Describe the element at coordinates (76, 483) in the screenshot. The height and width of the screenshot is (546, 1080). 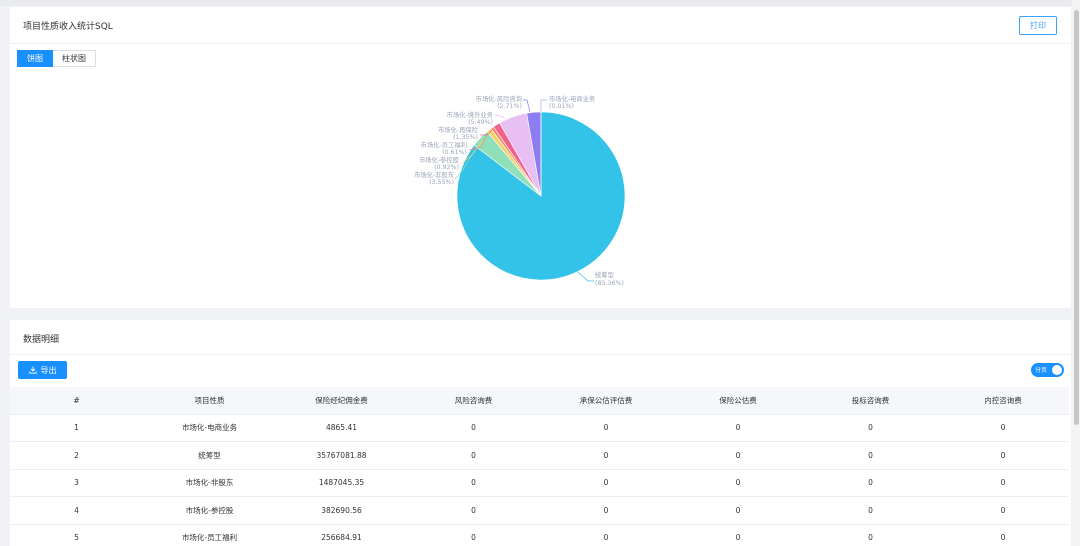
I see `table-cell: 3` at that location.